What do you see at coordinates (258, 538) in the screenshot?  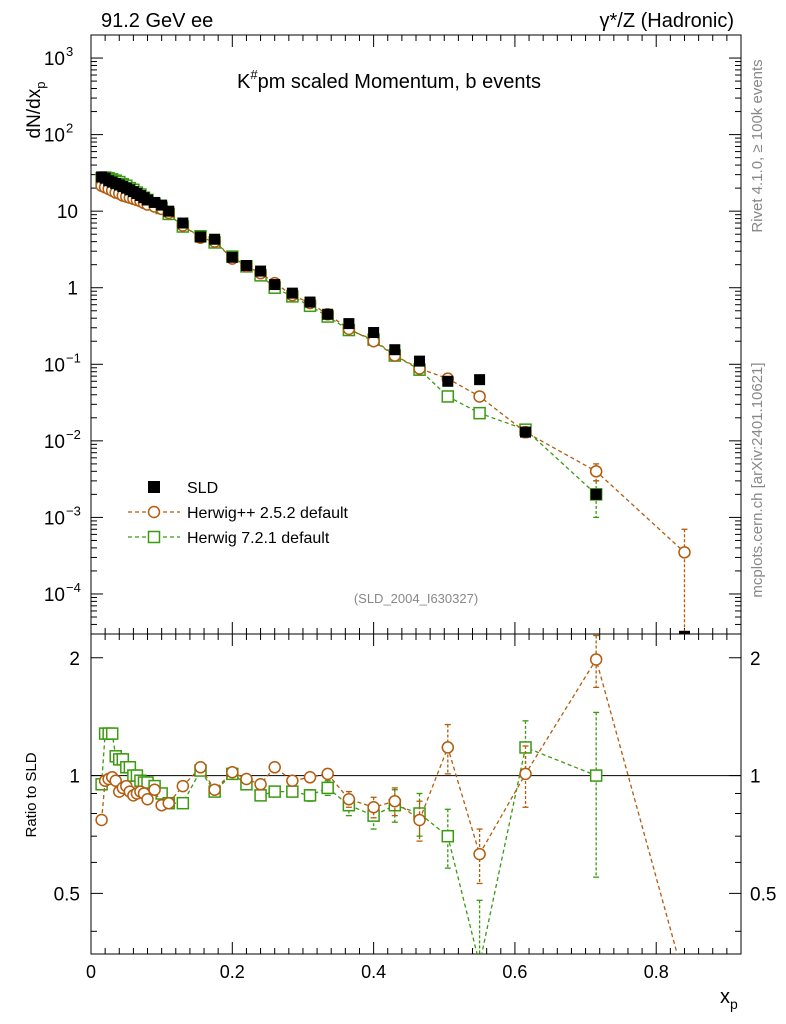 I see `legend-label: Herwig 7.2.1 default` at bounding box center [258, 538].